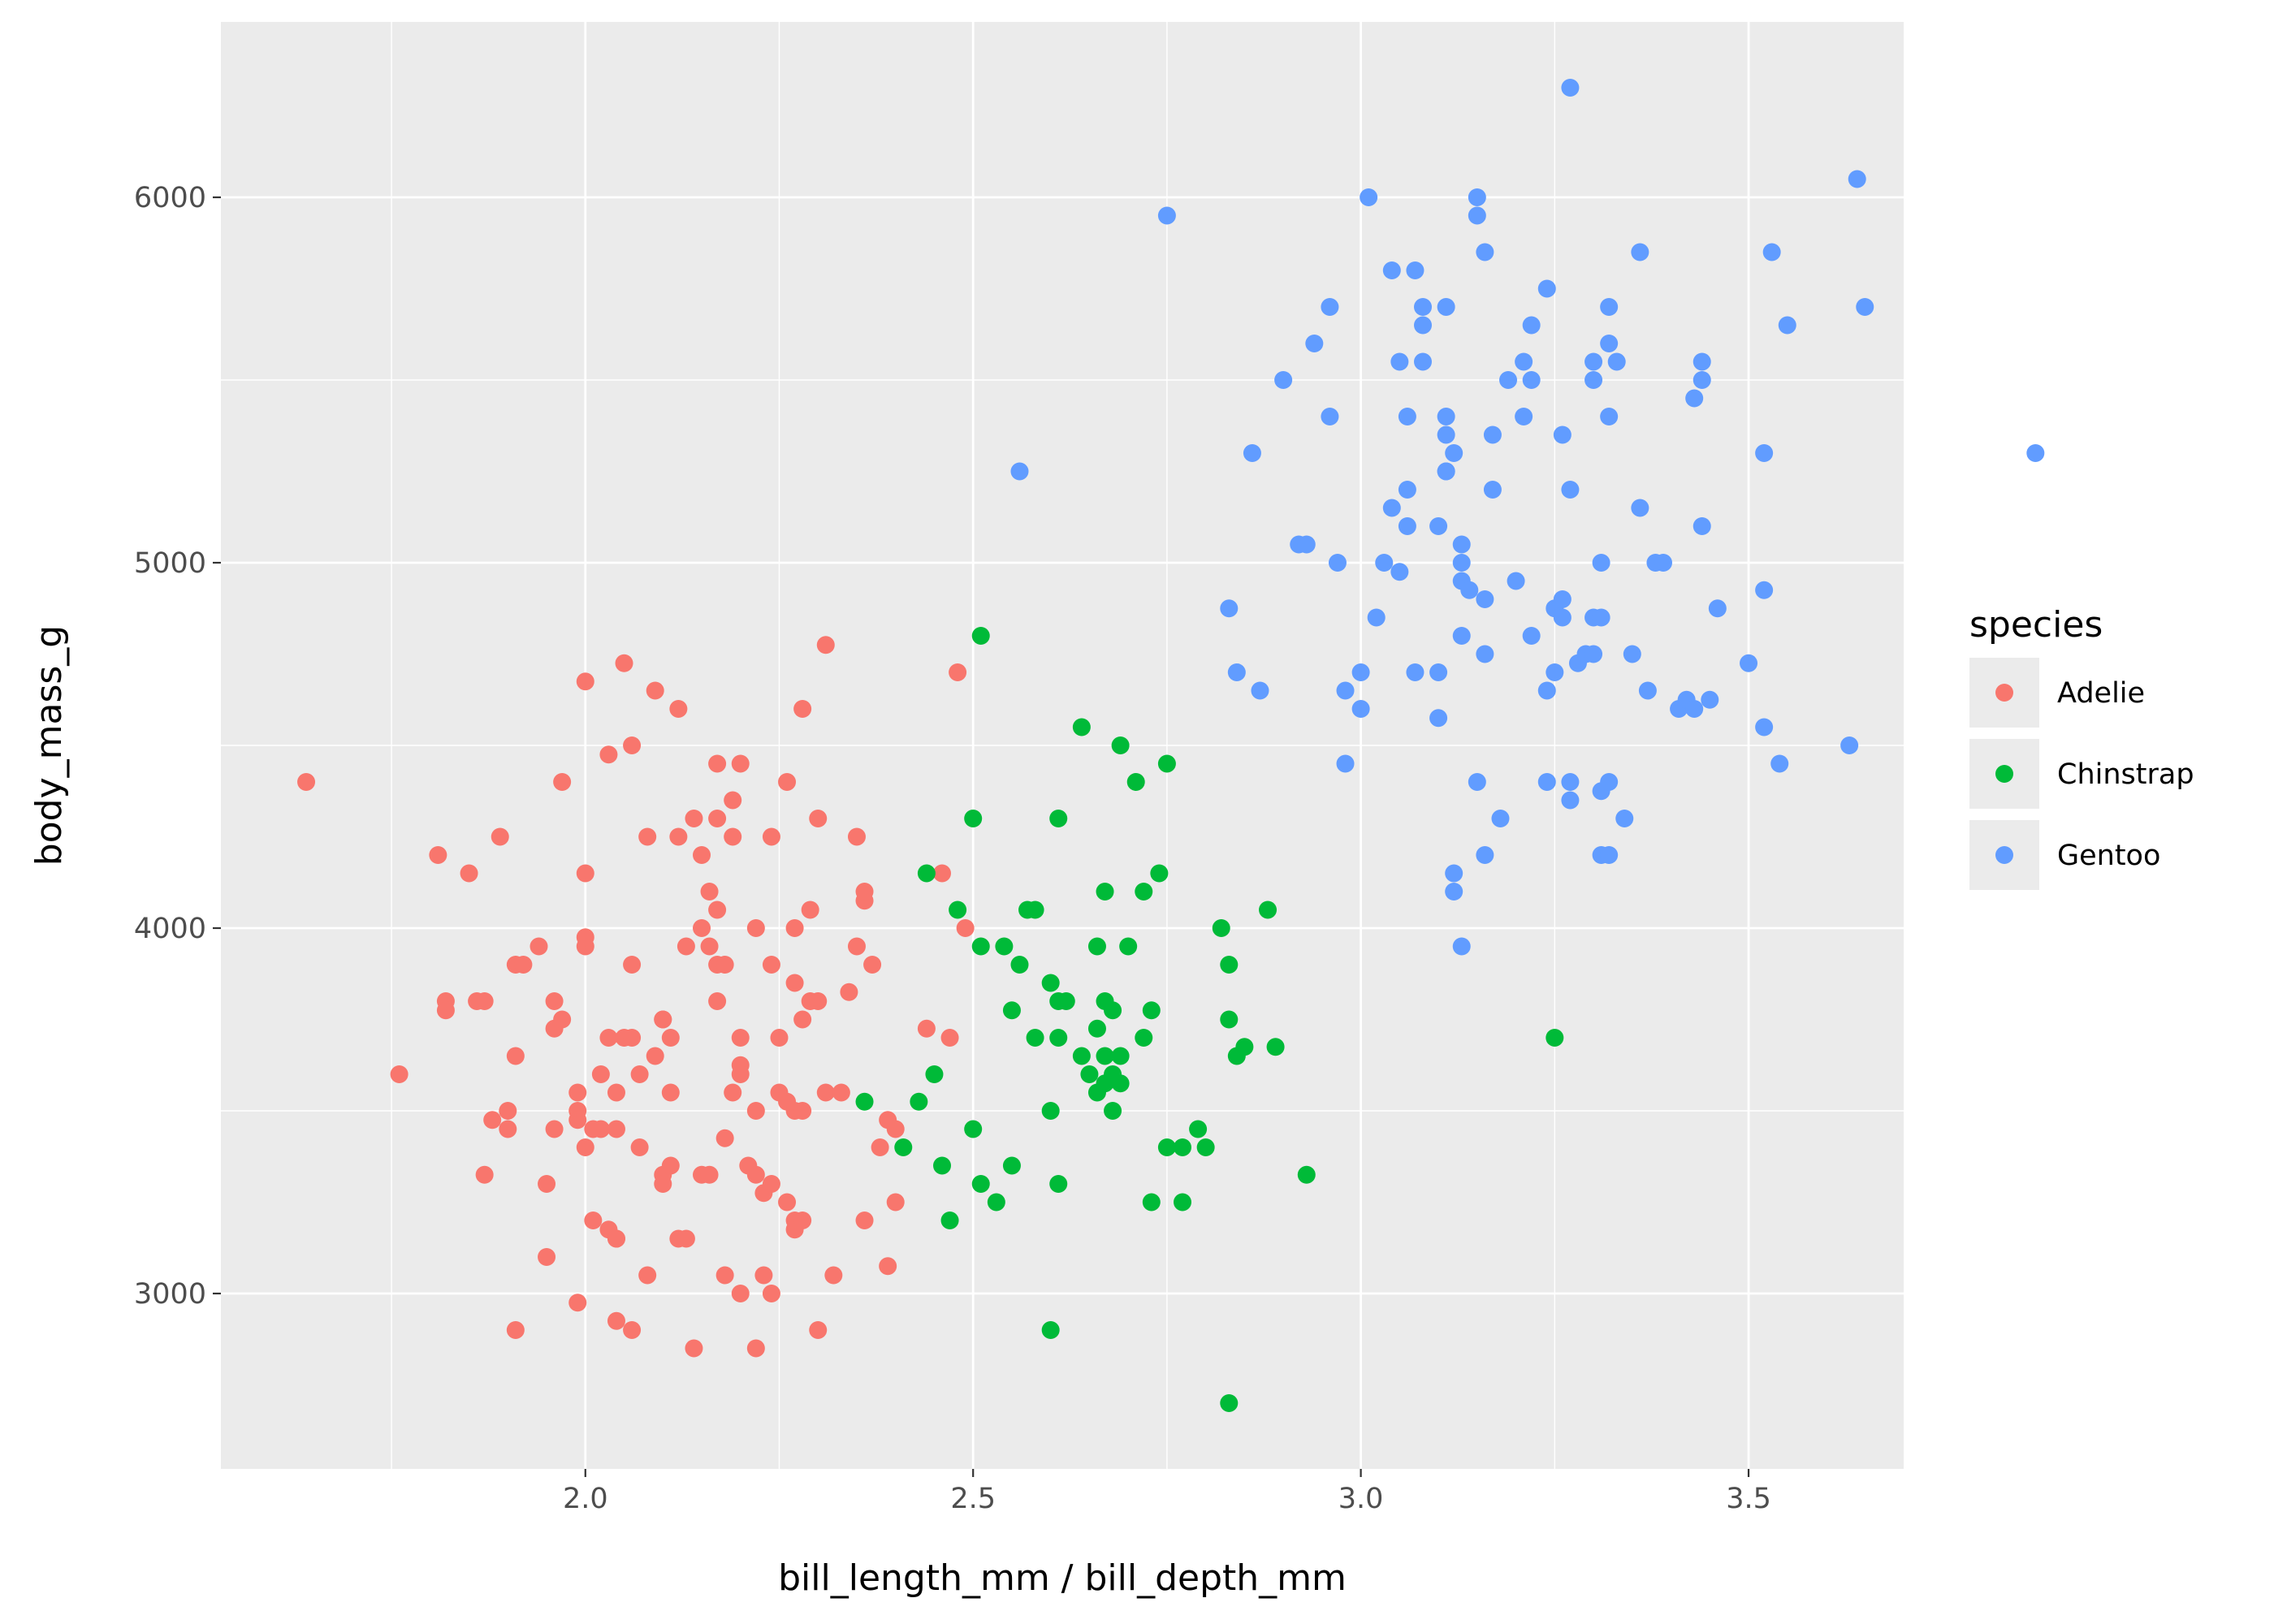 The height and width of the screenshot is (1624, 2274). What do you see at coordinates (170, 929) in the screenshot?
I see `y-tick-label: 4000` at bounding box center [170, 929].